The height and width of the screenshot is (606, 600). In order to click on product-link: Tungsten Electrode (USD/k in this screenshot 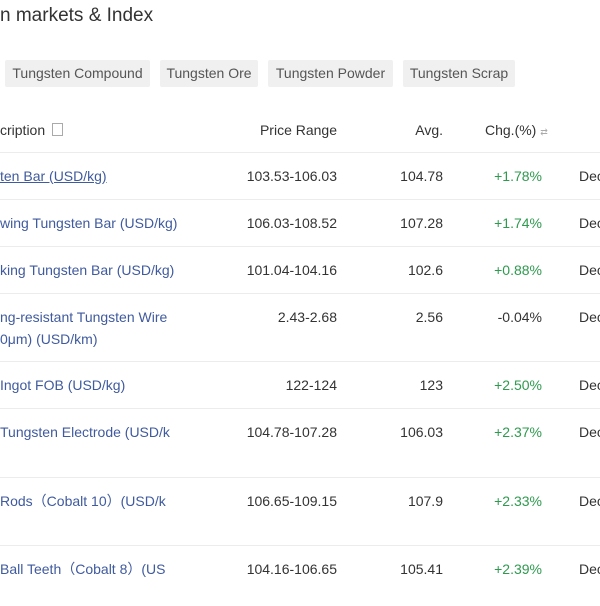, I will do `click(85, 432)`.